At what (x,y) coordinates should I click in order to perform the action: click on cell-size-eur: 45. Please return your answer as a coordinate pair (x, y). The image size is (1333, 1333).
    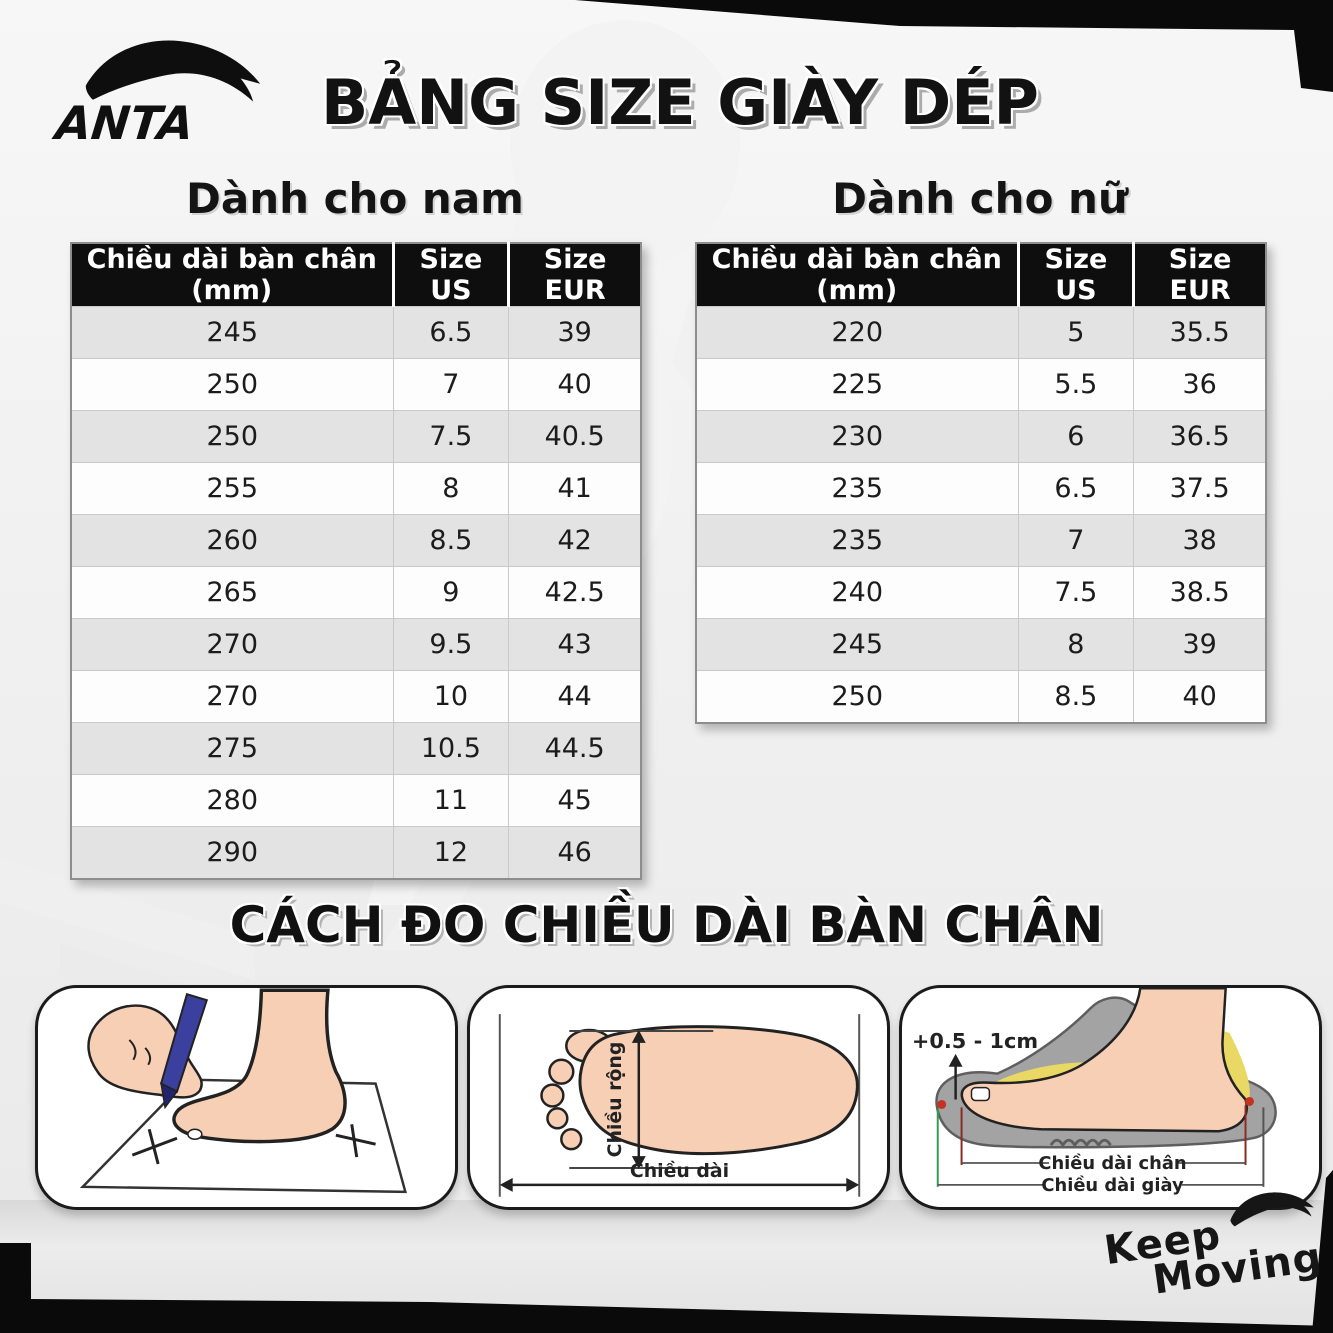
    Looking at the image, I should click on (575, 800).